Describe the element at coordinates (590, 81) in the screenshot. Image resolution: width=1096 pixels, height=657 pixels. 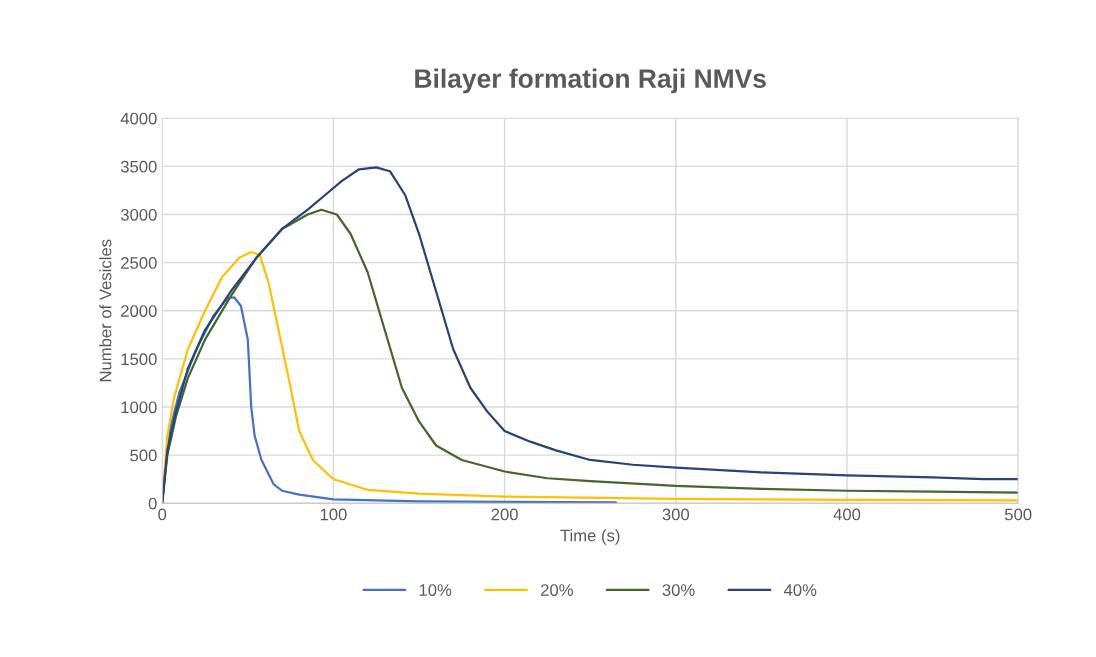
I see `chart-title: Bilayer formation Raji NMVs` at that location.